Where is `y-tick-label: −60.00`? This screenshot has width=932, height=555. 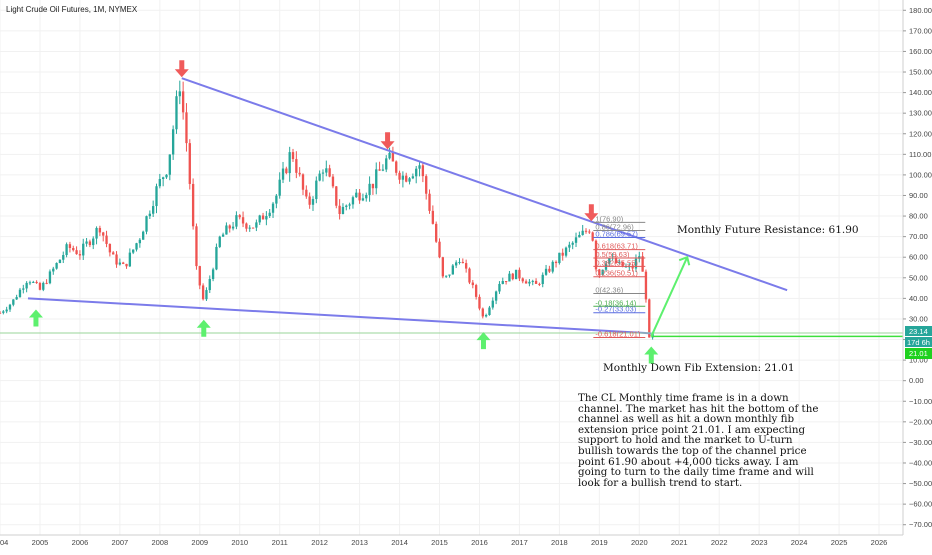
y-tick-label: −60.00 is located at coordinates (920, 504).